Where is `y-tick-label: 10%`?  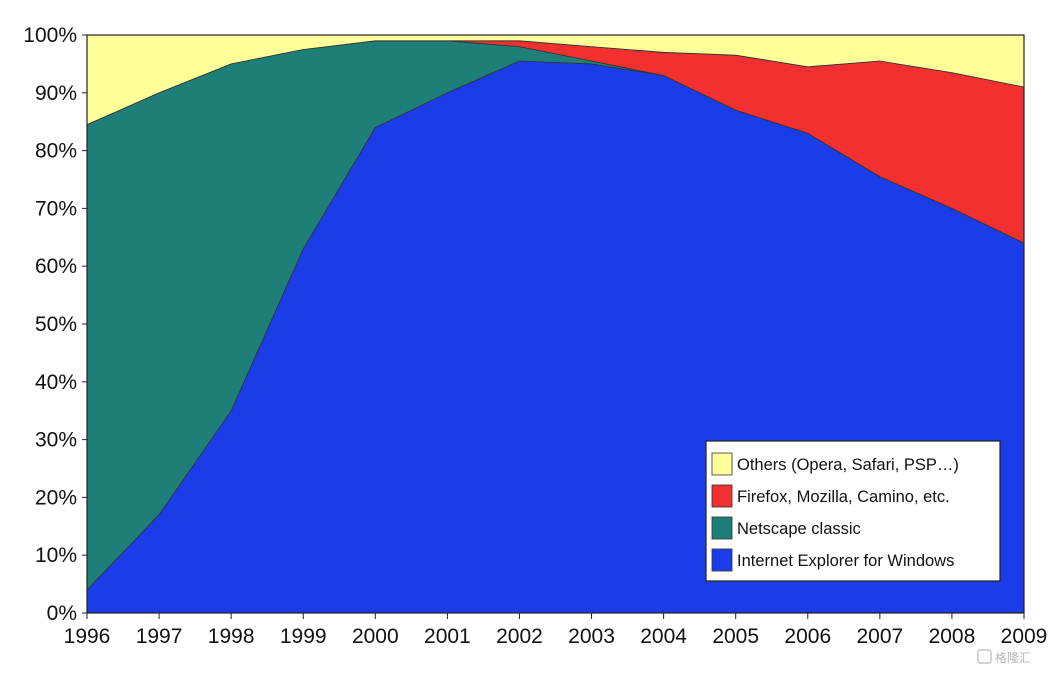 y-tick-label: 10% is located at coordinates (56, 555).